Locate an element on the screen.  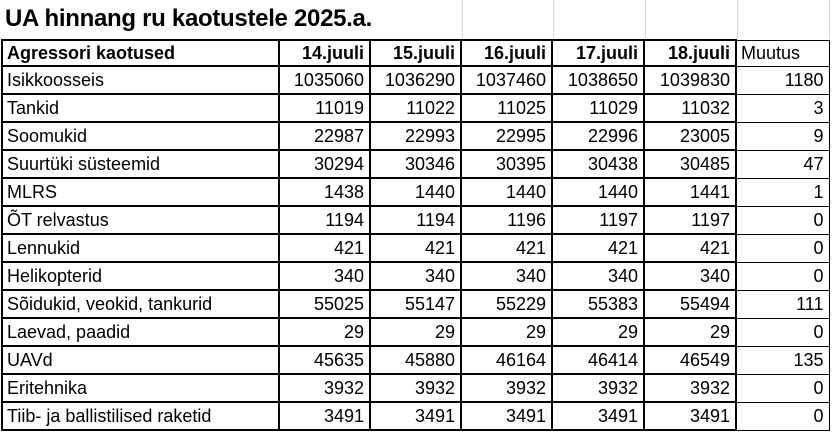
value-cell-date-1: 1035060 is located at coordinates (324, 80).